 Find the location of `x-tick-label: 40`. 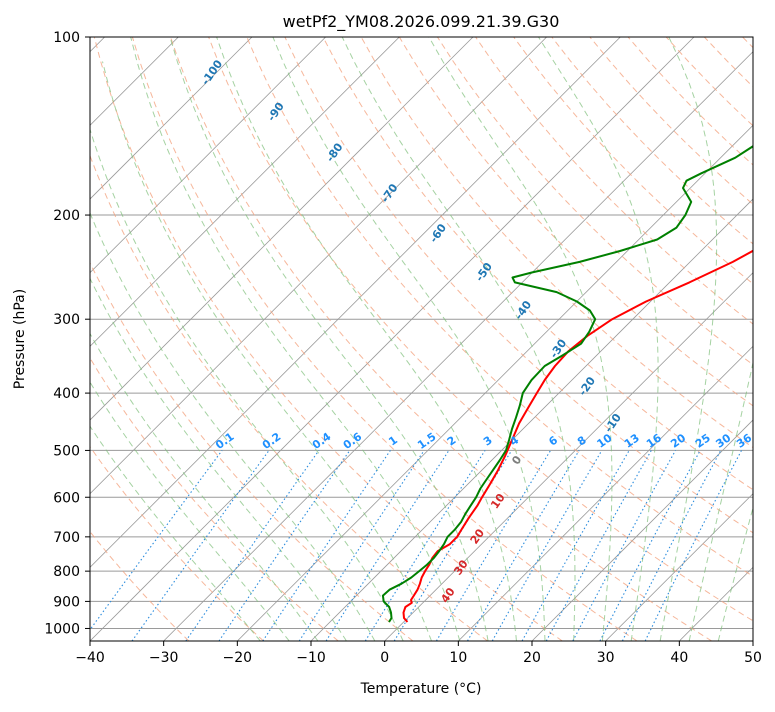

x-tick-label: 40 is located at coordinates (679, 658).